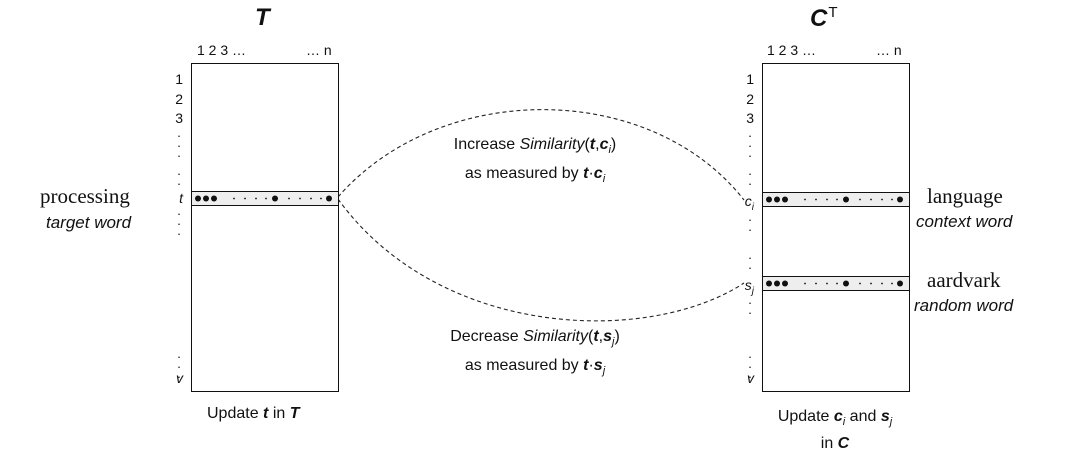 The width and height of the screenshot is (1086, 456). Describe the element at coordinates (179, 366) in the screenshot. I see `target-vertical-dots-4: · · ·` at that location.